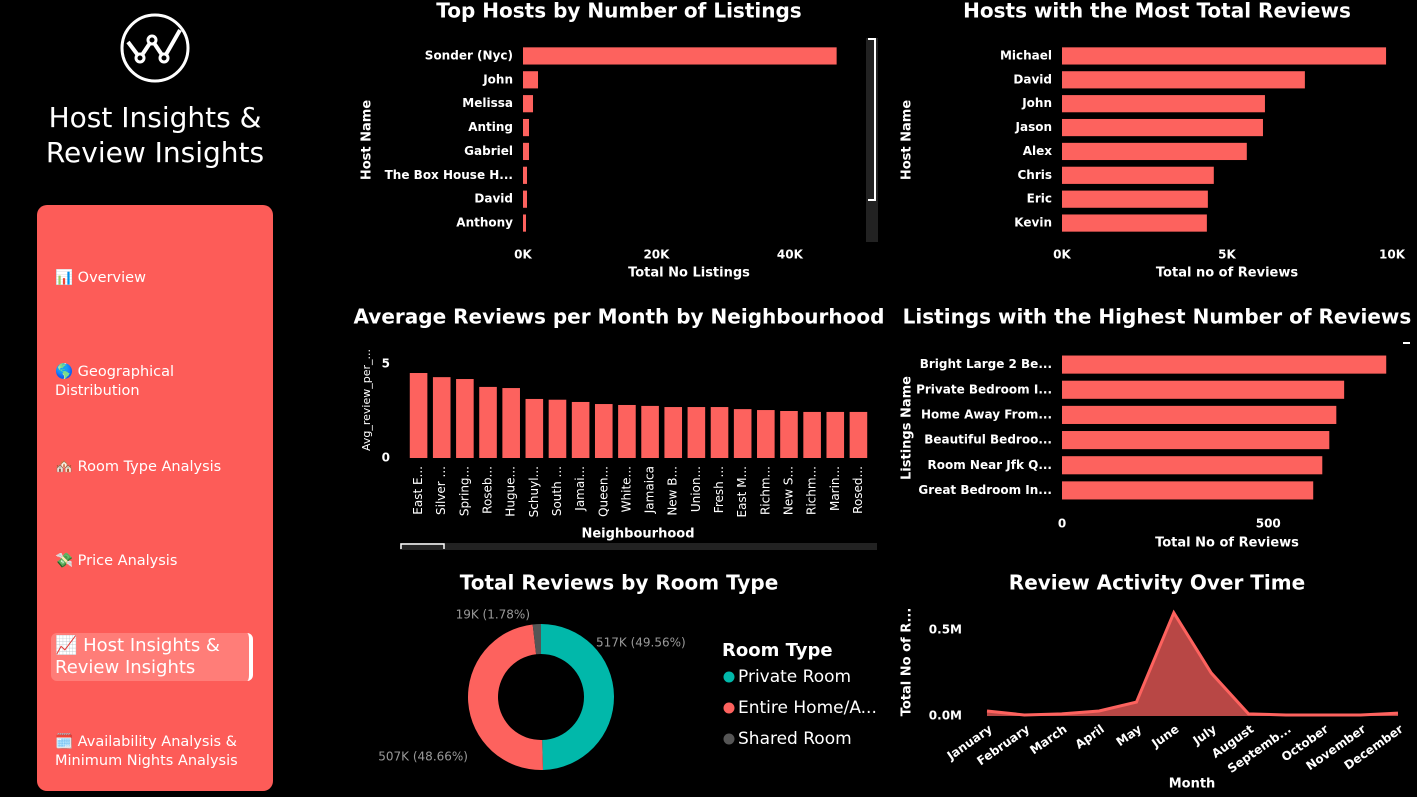  Describe the element at coordinates (650, 490) in the screenshot. I see `x-tick-label: Jamaica` at that location.